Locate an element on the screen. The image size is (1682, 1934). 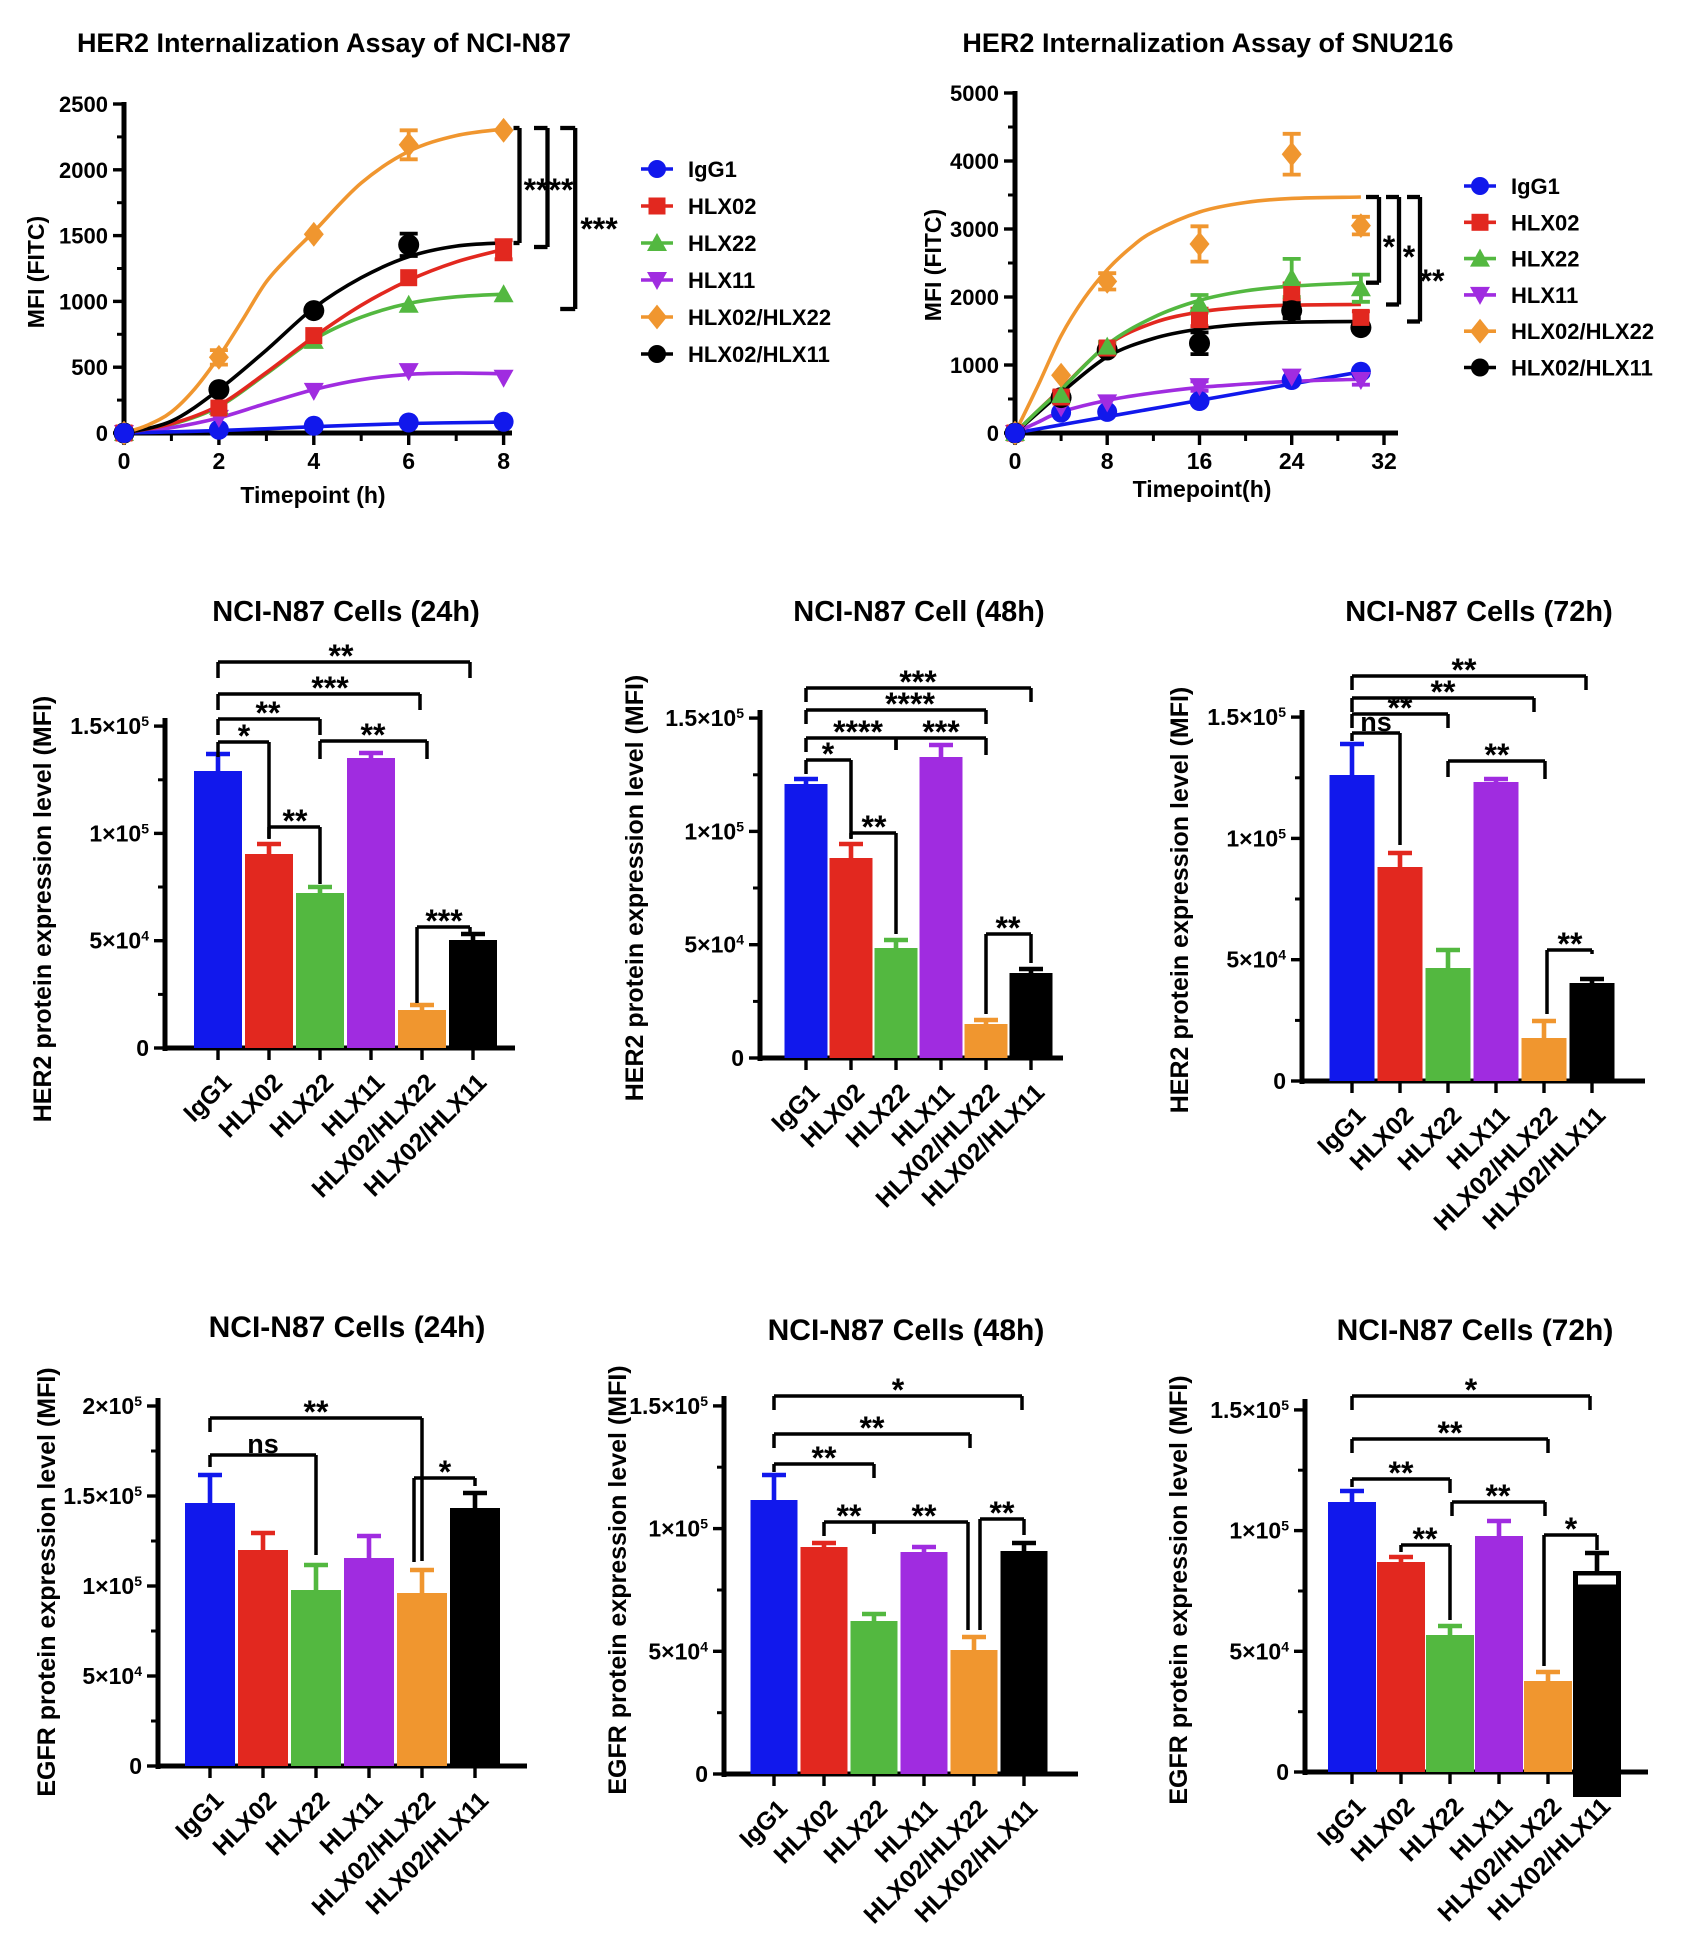
svg-text: 2×10⁵ is located at coordinates (112, 1406).